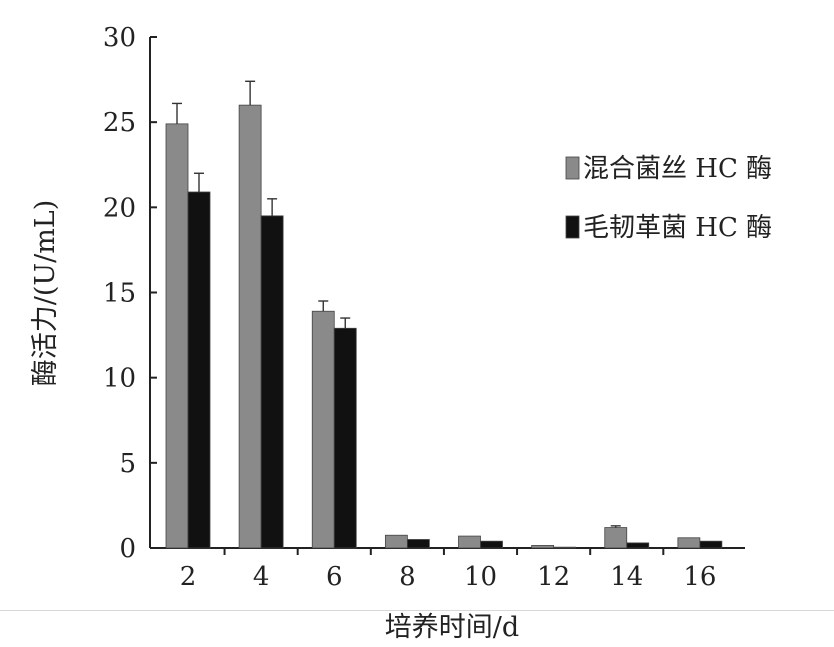 The width and height of the screenshot is (834, 647). I want to click on divider, so click(417, 610).